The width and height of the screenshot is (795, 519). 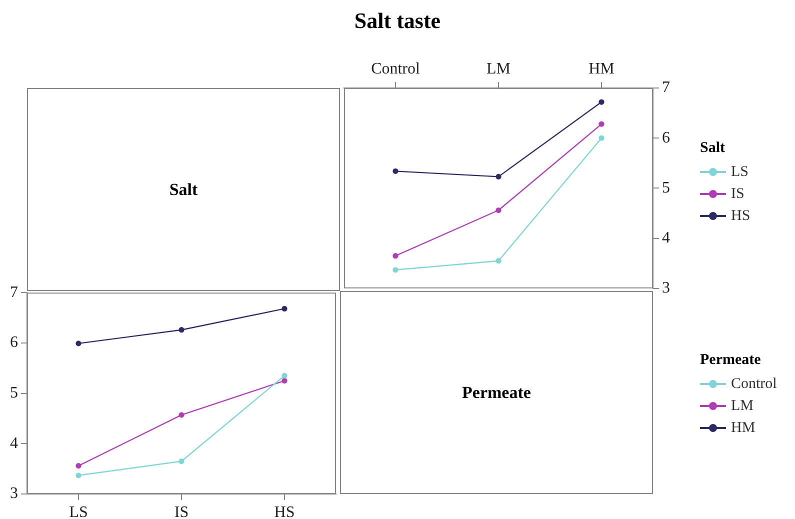 I want to click on x-tick-label: LS, so click(x=78, y=511).